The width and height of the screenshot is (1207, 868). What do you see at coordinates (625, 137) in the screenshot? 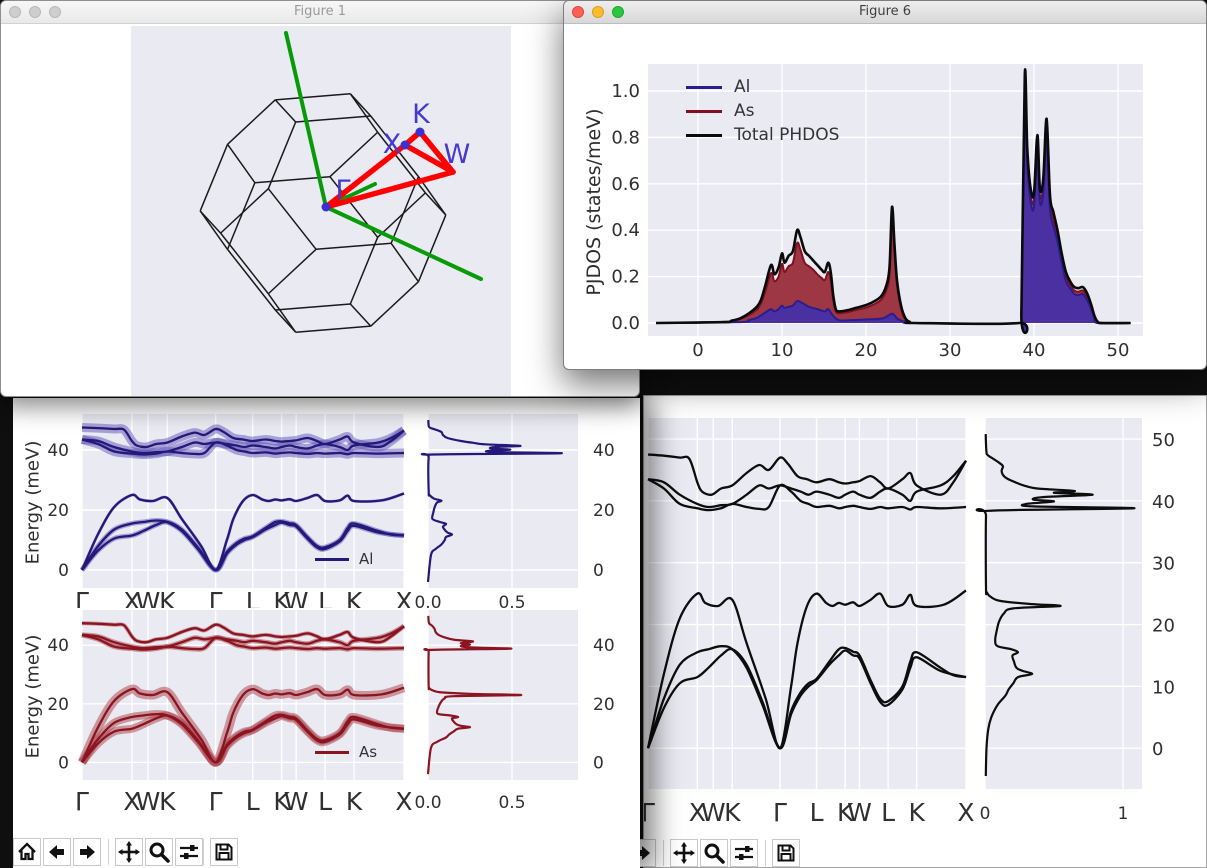
I see `tick-label: 0.8` at bounding box center [625, 137].